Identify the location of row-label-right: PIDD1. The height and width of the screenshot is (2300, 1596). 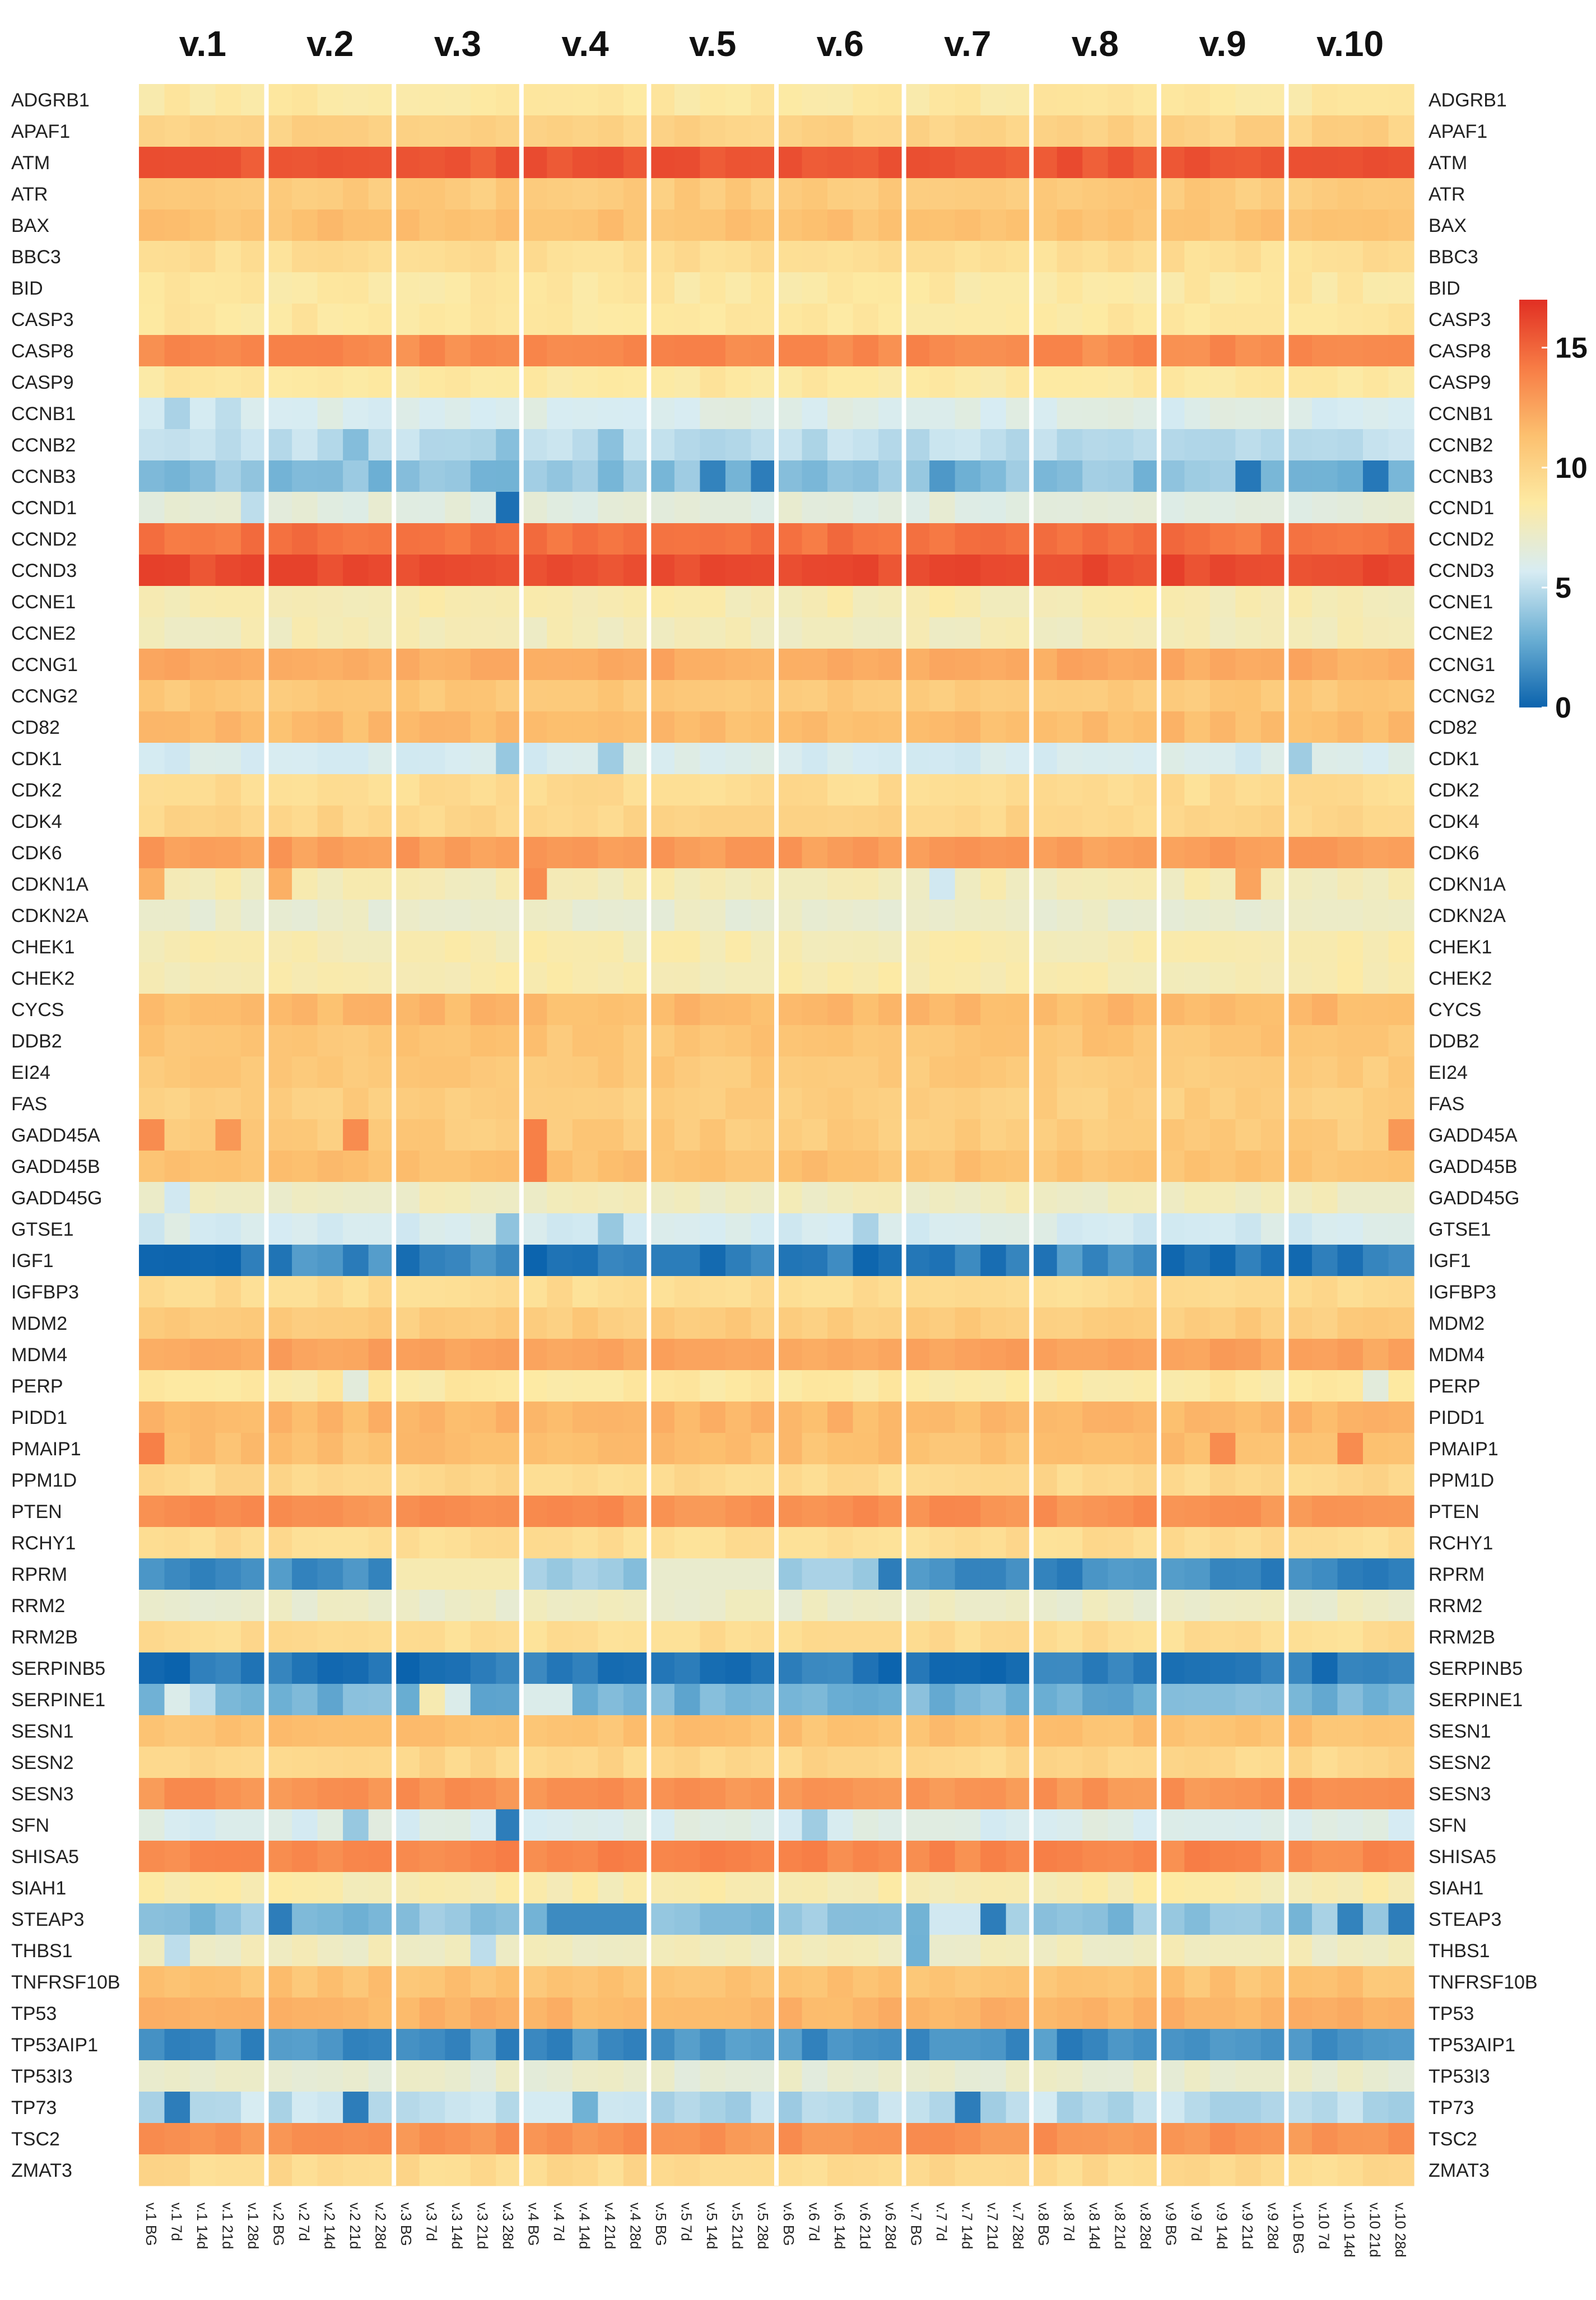
(1457, 1417).